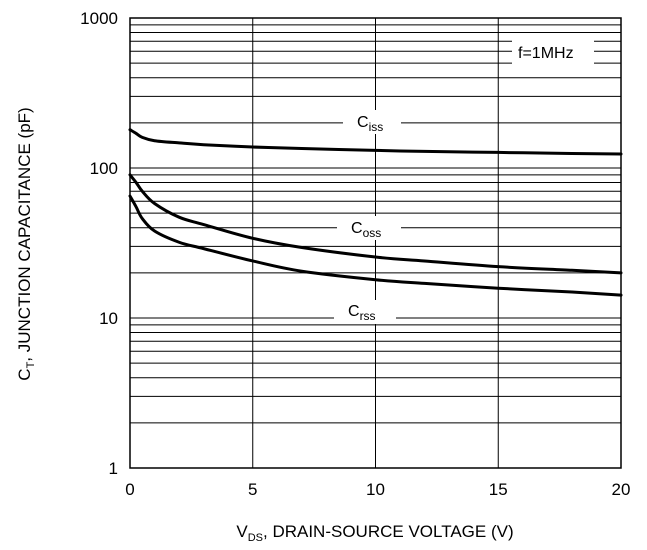 The width and height of the screenshot is (647, 550). I want to click on crss-curve, so click(375, 245).